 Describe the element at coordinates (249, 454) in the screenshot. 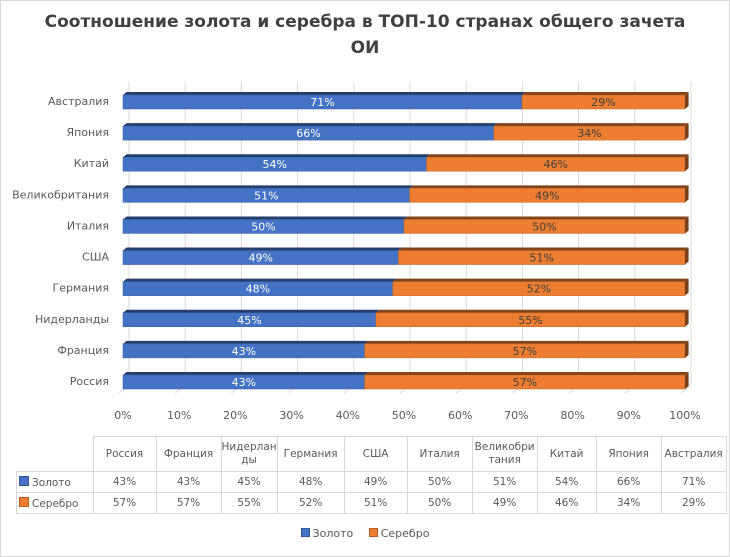

I see `data-table-column-header: Нидерлан ды` at that location.